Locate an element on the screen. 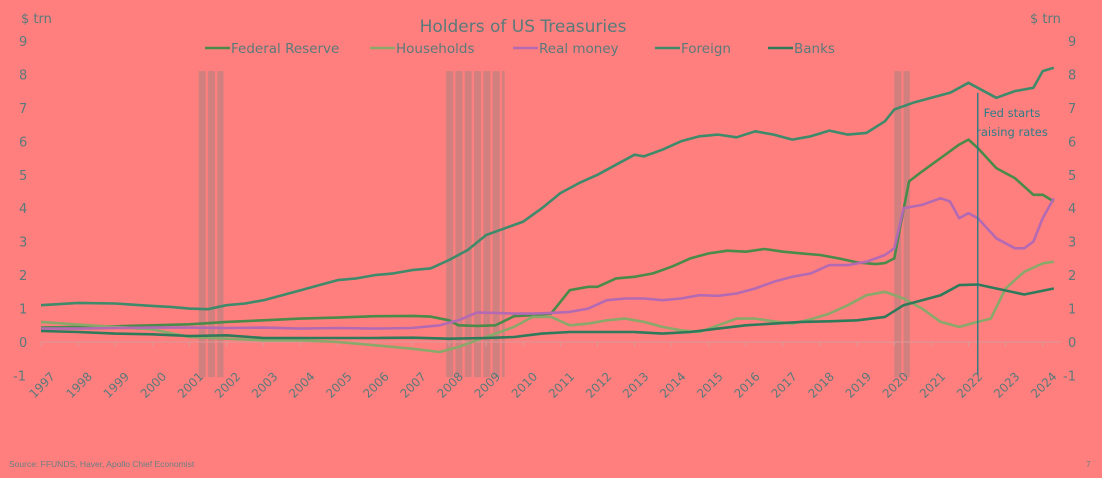  y-tick-label-left: -1 is located at coordinates (19, 376).